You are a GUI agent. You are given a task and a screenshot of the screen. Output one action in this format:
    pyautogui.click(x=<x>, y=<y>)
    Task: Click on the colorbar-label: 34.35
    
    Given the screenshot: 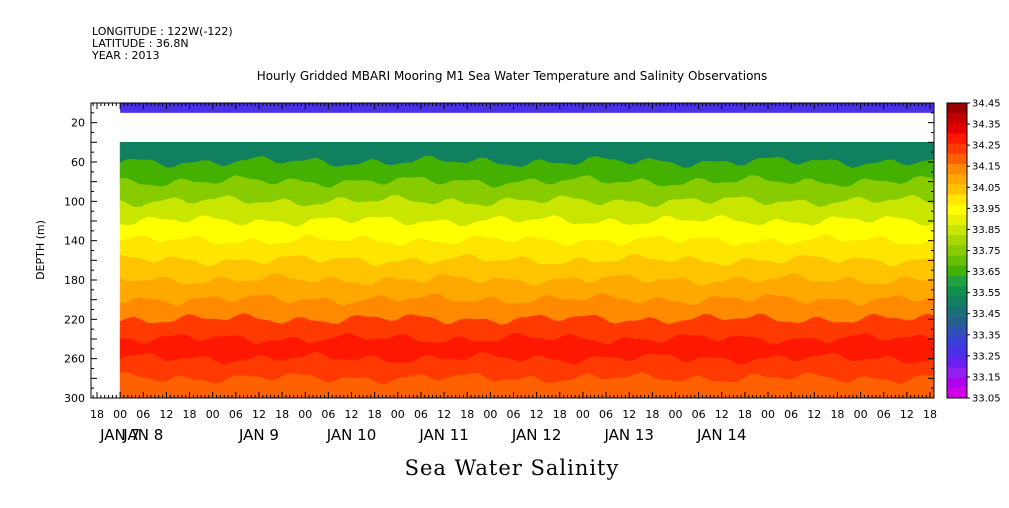 What is the action you would take?
    pyautogui.click(x=986, y=125)
    